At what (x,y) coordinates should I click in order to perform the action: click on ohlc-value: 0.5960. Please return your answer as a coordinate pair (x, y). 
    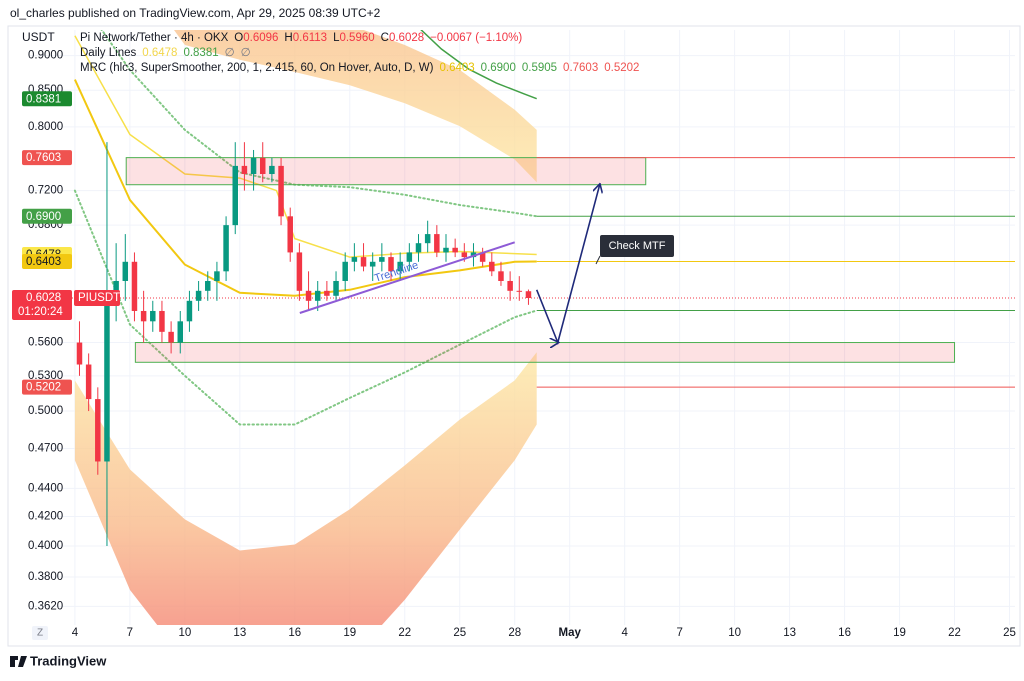
    Looking at the image, I should click on (356, 38).